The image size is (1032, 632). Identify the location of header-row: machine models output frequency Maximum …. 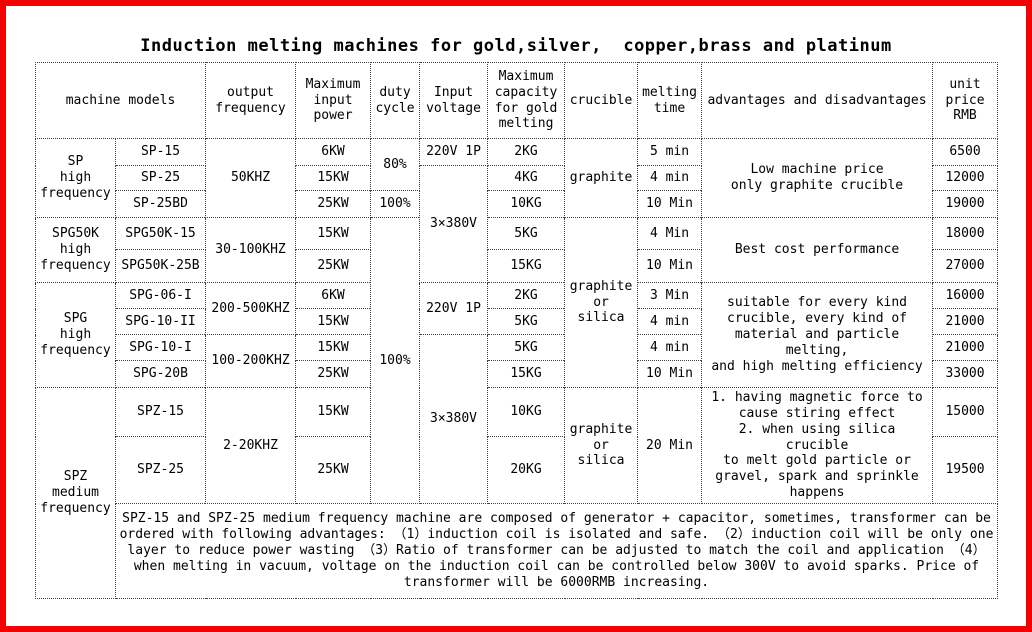
(516, 100).